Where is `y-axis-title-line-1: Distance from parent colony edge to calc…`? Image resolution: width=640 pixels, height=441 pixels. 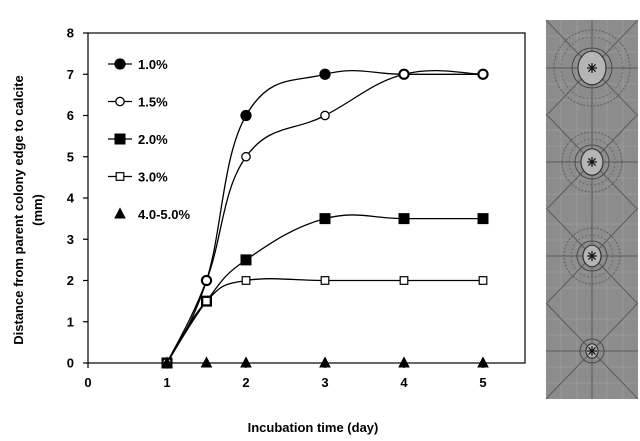 y-axis-title-line-1: Distance from parent colony edge to calc… is located at coordinates (18, 209).